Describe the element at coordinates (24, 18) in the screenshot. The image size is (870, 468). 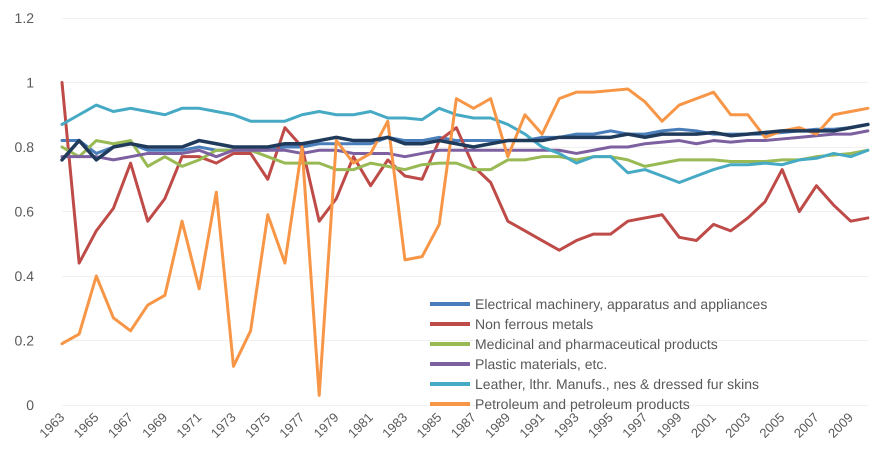
I see `y-tick-label: 1.2` at that location.